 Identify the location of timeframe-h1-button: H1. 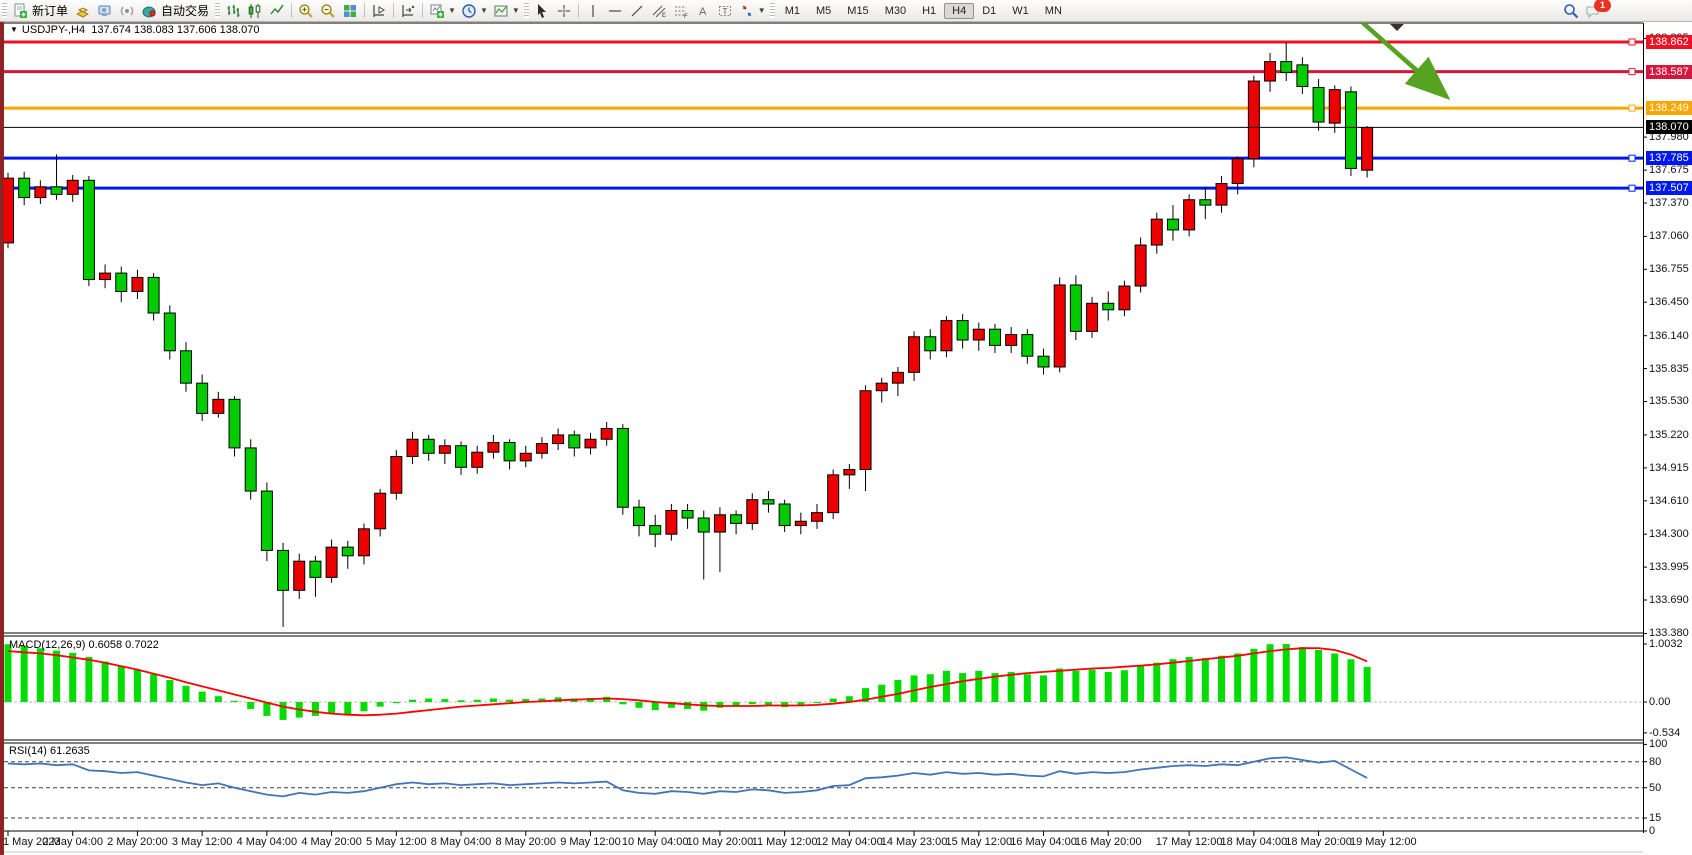
(929, 10).